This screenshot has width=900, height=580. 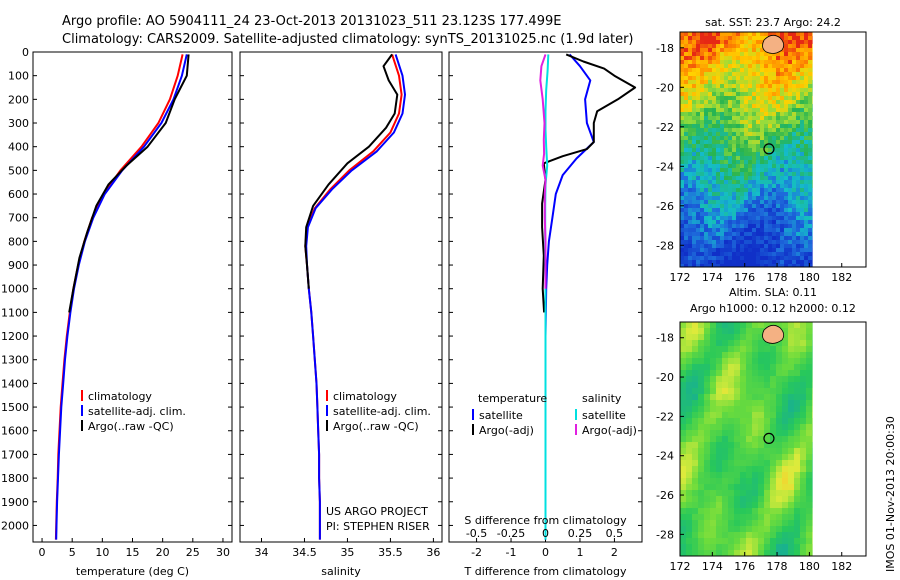 What do you see at coordinates (746, 439) in the screenshot?
I see `heatmap-cells` at bounding box center [746, 439].